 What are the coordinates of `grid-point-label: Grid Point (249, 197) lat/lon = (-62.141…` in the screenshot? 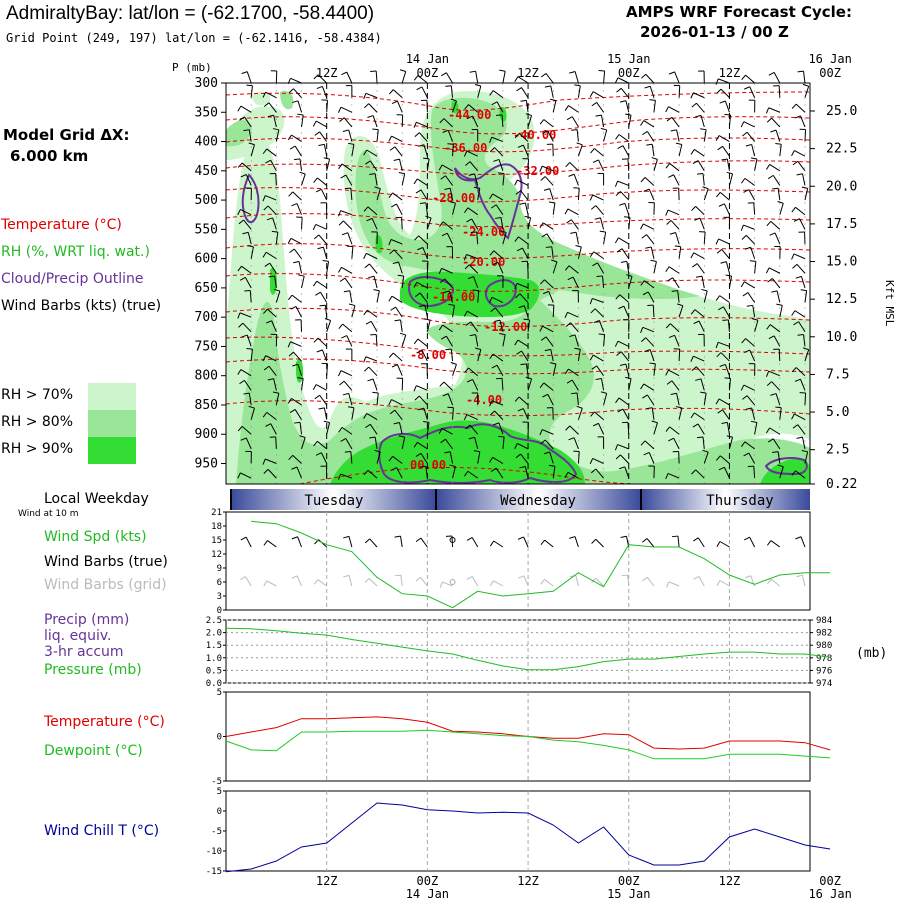 It's located at (194, 38).